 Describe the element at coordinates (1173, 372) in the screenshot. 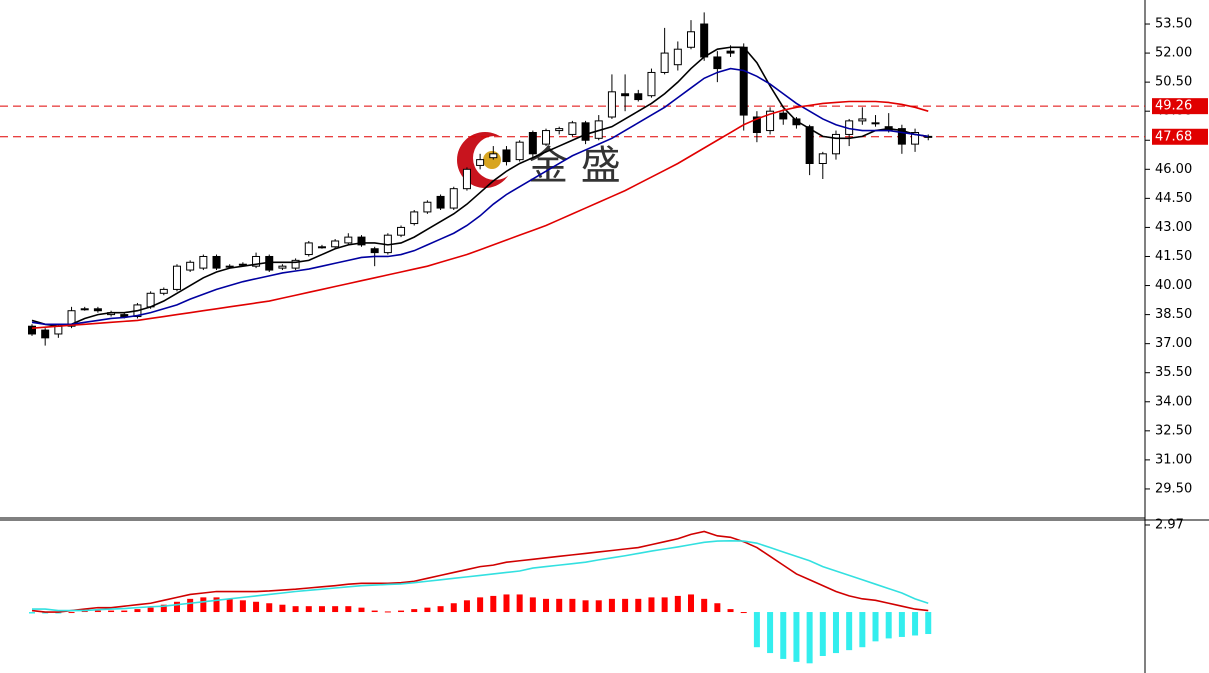

I see `y-tick-label: 35.50` at that location.